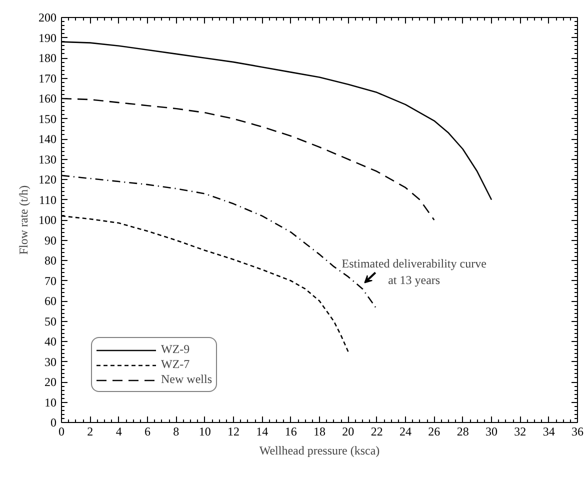 The height and width of the screenshot is (493, 587). What do you see at coordinates (23, 220) in the screenshot?
I see `y-axis-title: Flow rate (t/h)` at bounding box center [23, 220].